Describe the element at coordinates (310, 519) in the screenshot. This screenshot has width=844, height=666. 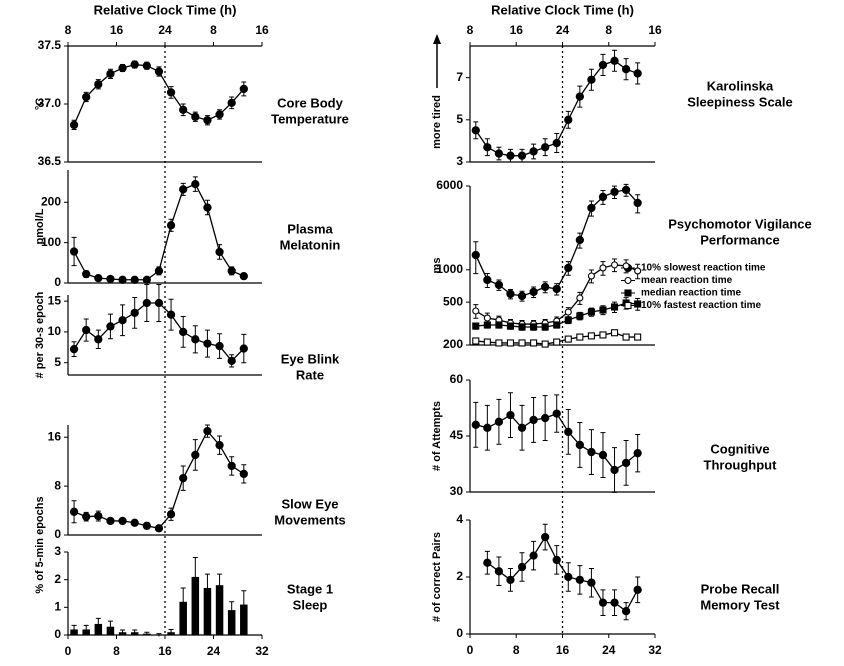
I see `panel-title: Movements` at that location.